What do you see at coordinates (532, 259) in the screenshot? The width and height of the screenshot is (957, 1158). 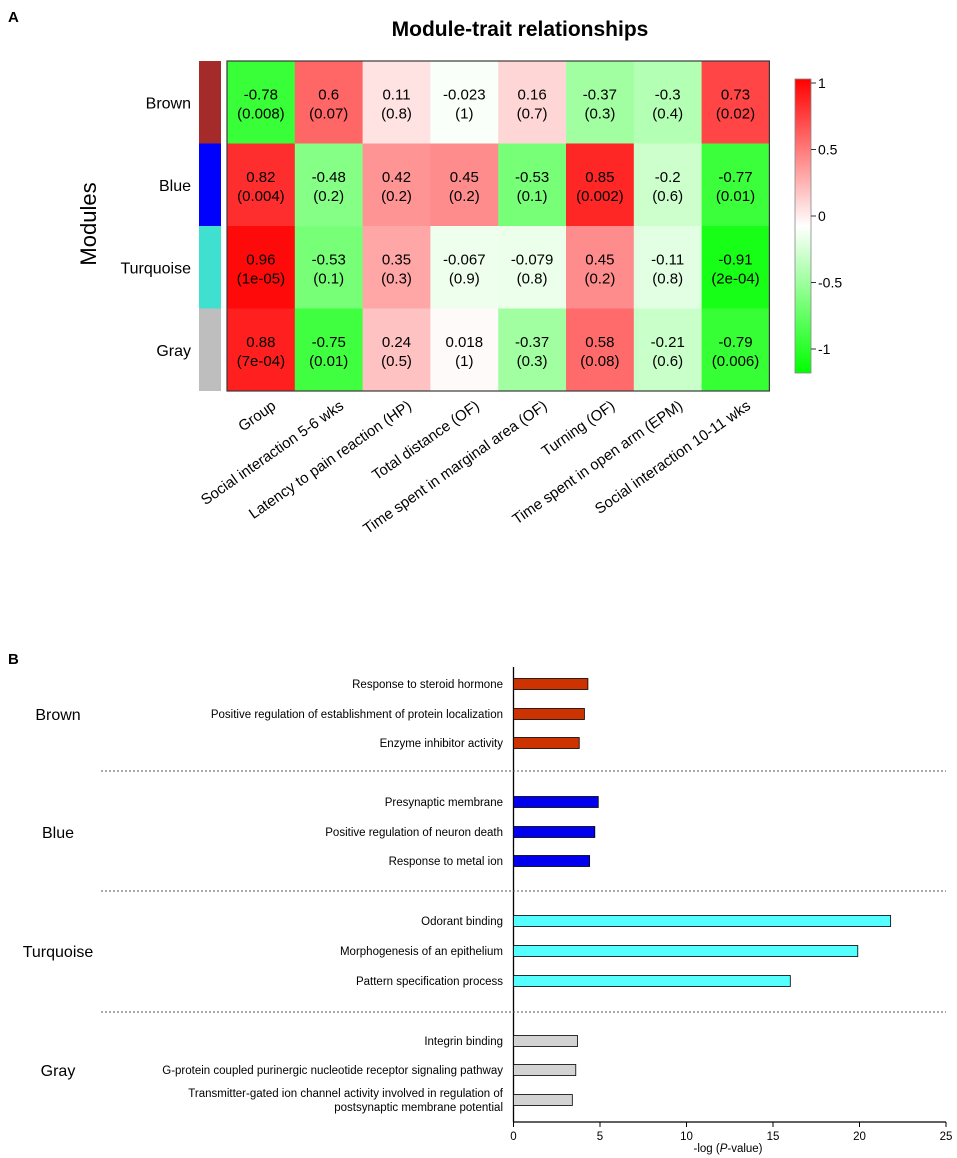 I see `cell-correlation: -0.079` at bounding box center [532, 259].